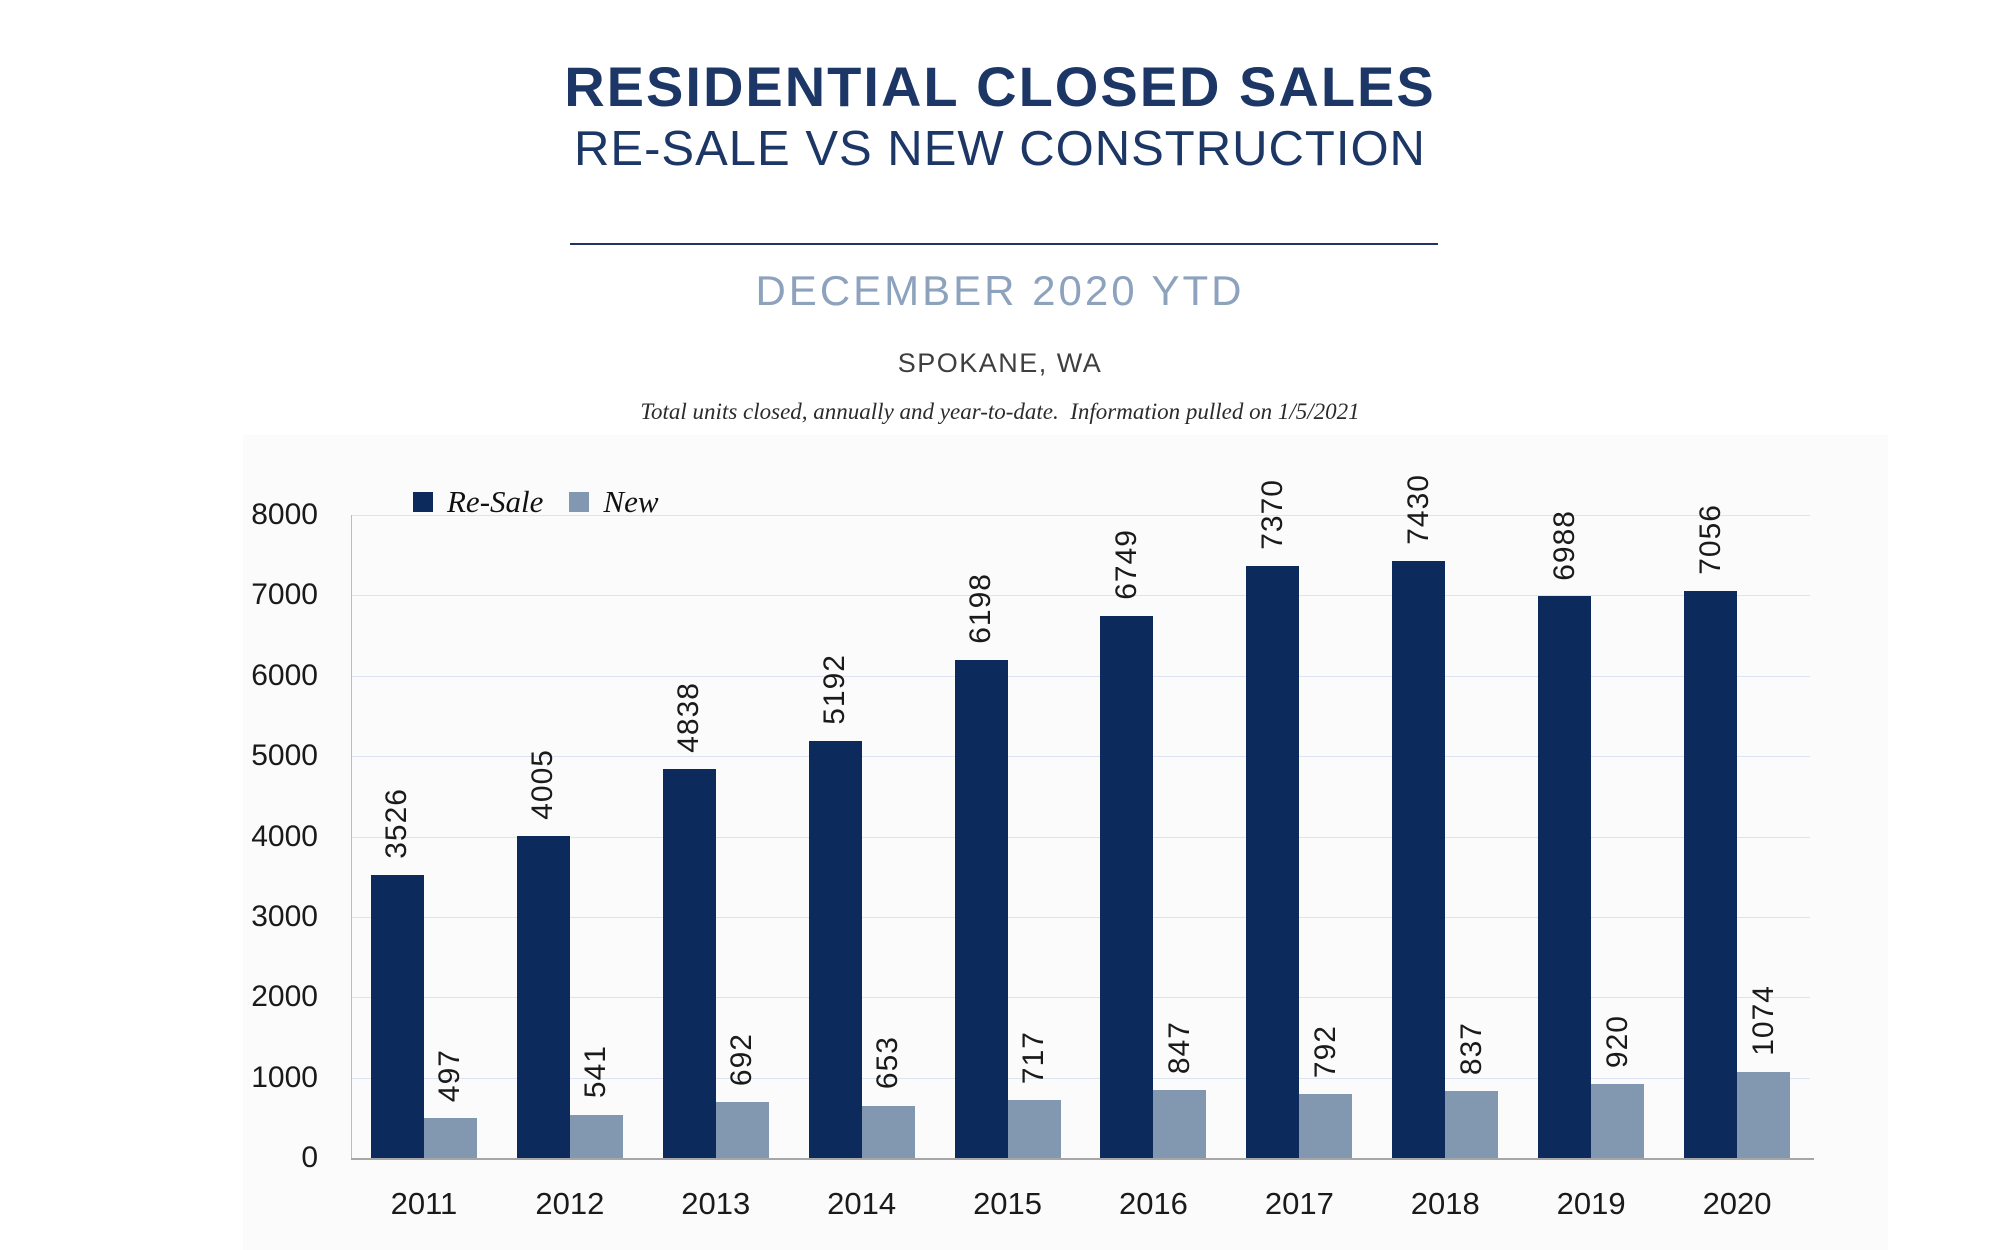  I want to click on x-axis-year-label: 2016, so click(1153, 1203).